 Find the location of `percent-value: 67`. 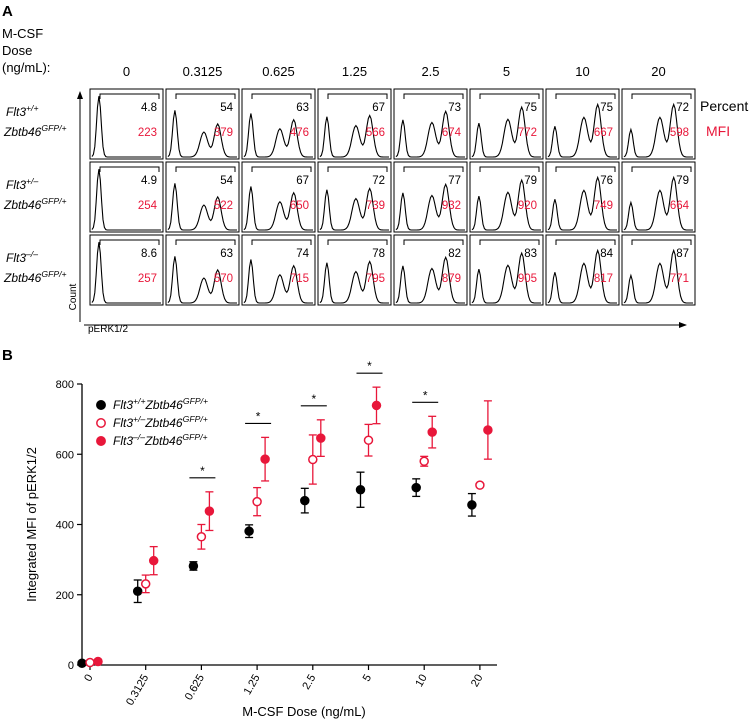

percent-value: 67 is located at coordinates (302, 181).